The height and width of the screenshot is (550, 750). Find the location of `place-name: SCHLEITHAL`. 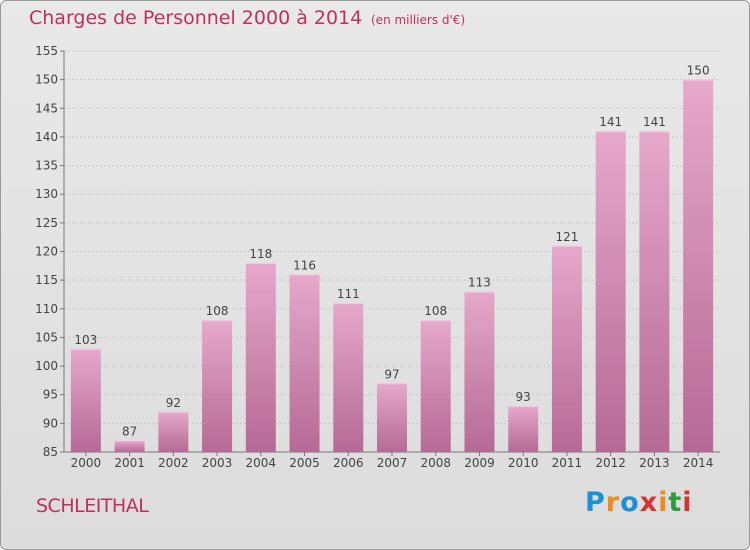

place-name: SCHLEITHAL is located at coordinates (92, 506).